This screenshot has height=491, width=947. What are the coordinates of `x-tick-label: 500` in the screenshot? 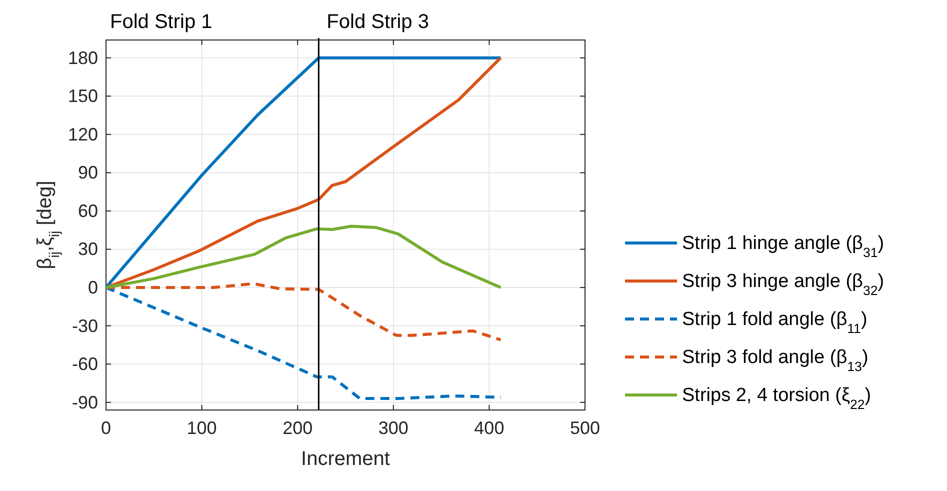 It's located at (585, 428).